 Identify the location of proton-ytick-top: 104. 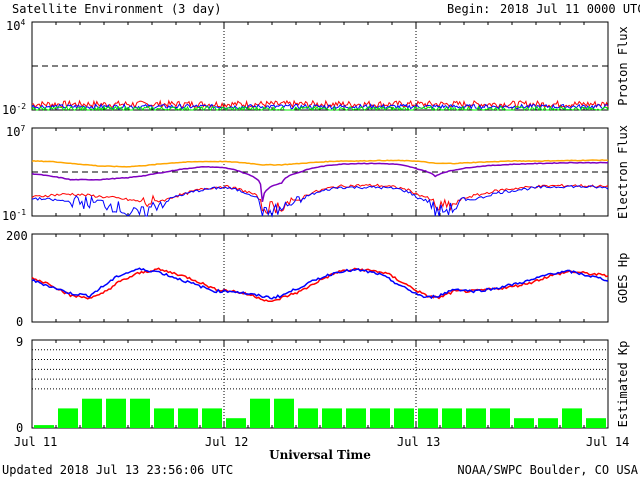
(15, 25).